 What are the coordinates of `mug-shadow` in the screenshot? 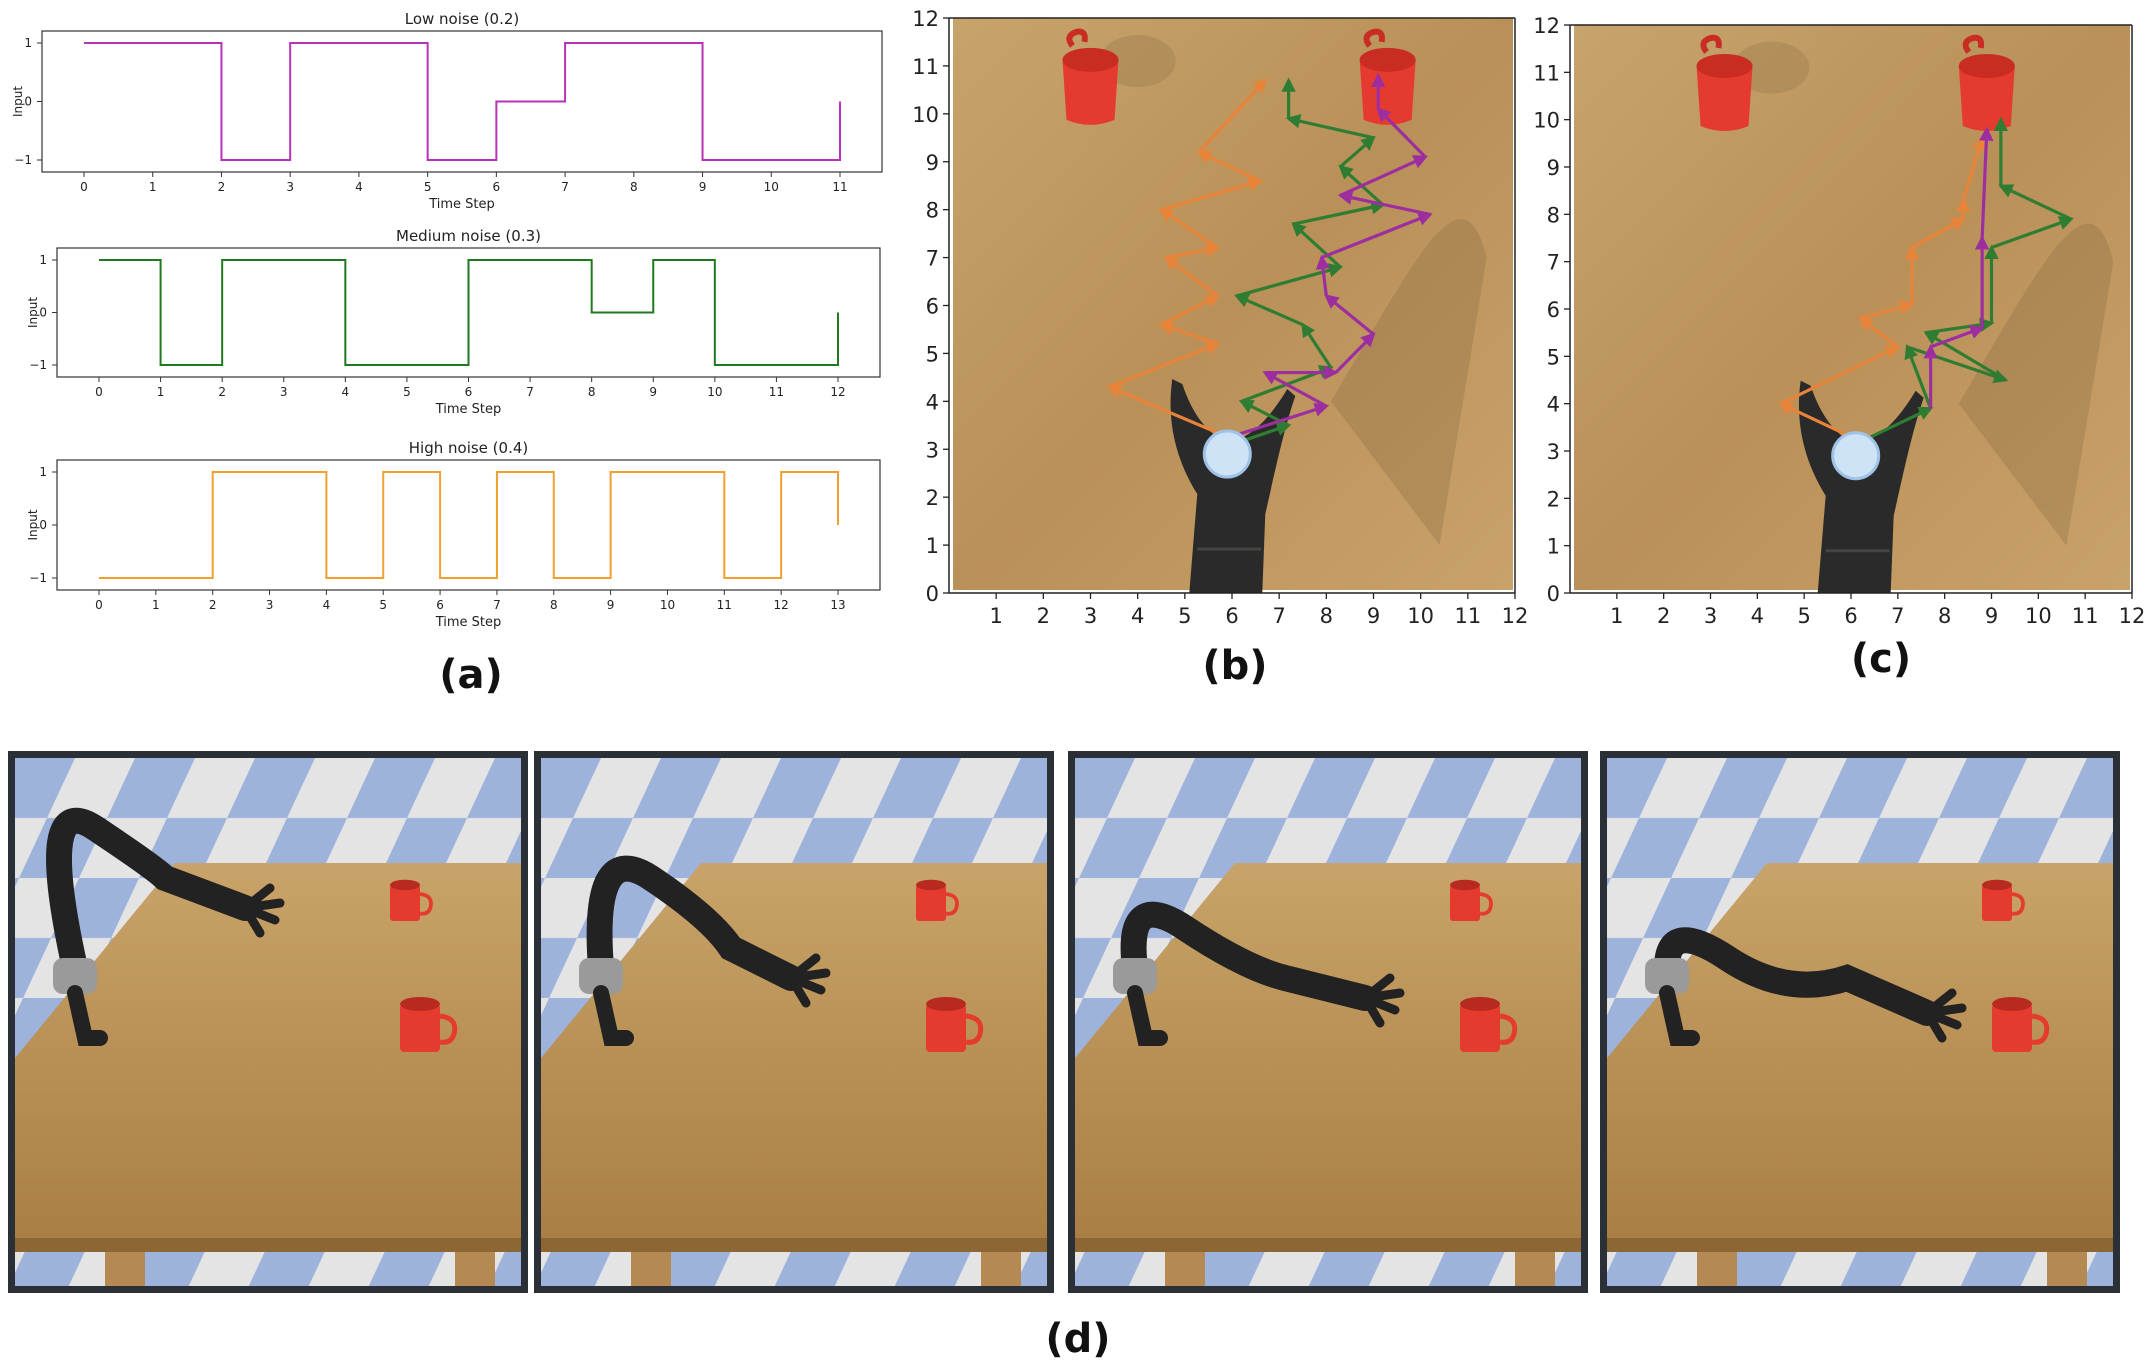 It's located at (1137, 61).